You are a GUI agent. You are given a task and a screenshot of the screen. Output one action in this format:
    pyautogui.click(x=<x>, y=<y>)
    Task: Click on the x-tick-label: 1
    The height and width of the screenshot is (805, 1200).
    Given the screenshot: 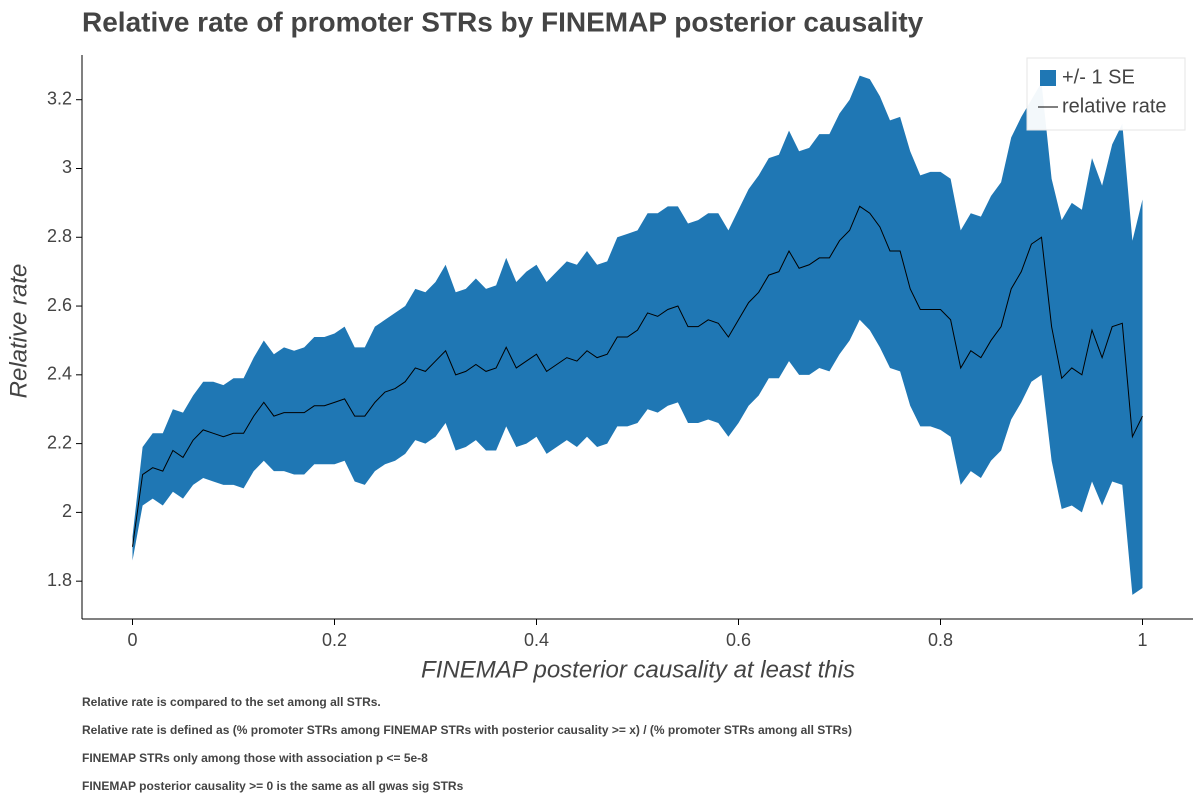 What is the action you would take?
    pyautogui.click(x=1142, y=640)
    